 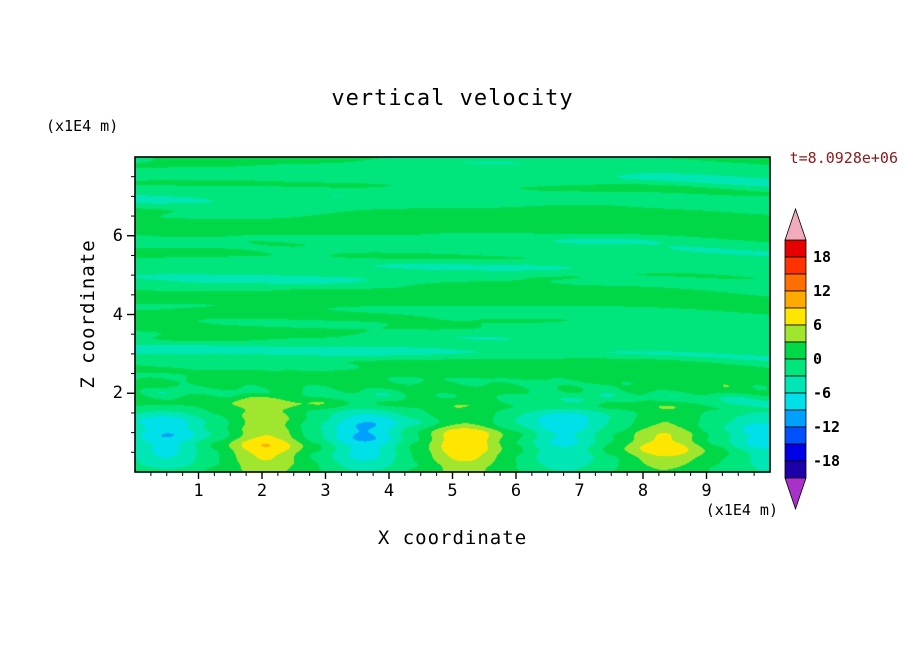 What do you see at coordinates (822, 291) in the screenshot?
I see `colorbar-tick-label: 12` at bounding box center [822, 291].